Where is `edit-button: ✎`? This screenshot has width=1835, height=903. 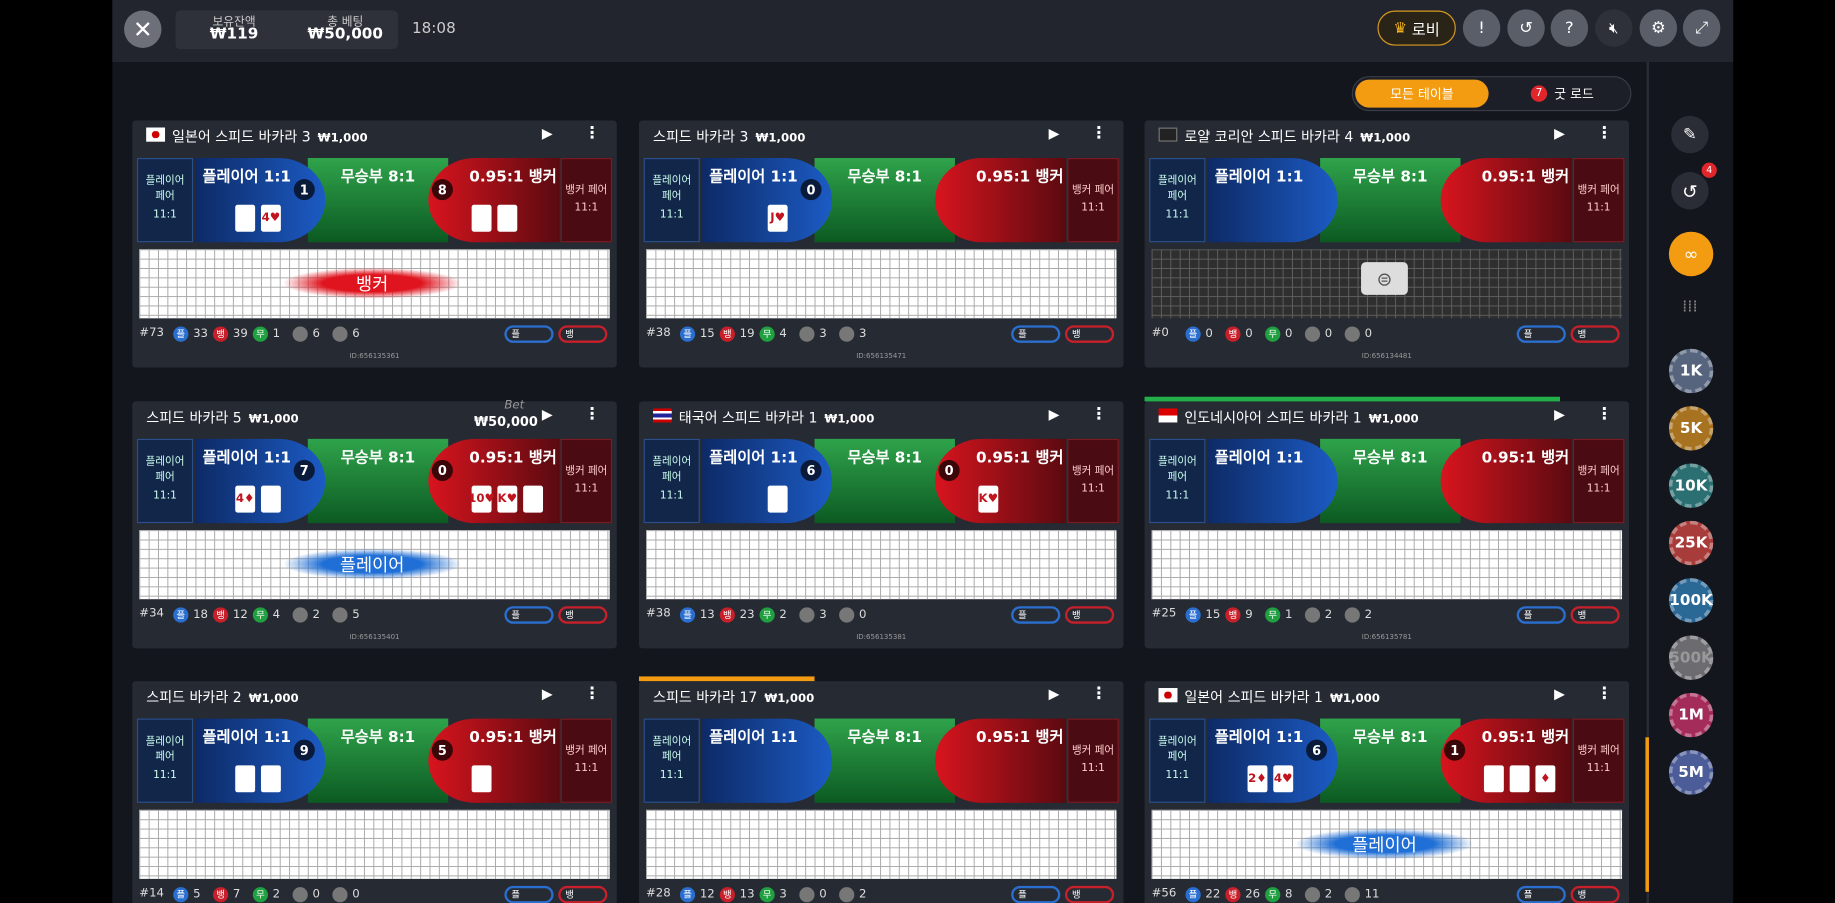 edit-button: ✎ is located at coordinates (1690, 134).